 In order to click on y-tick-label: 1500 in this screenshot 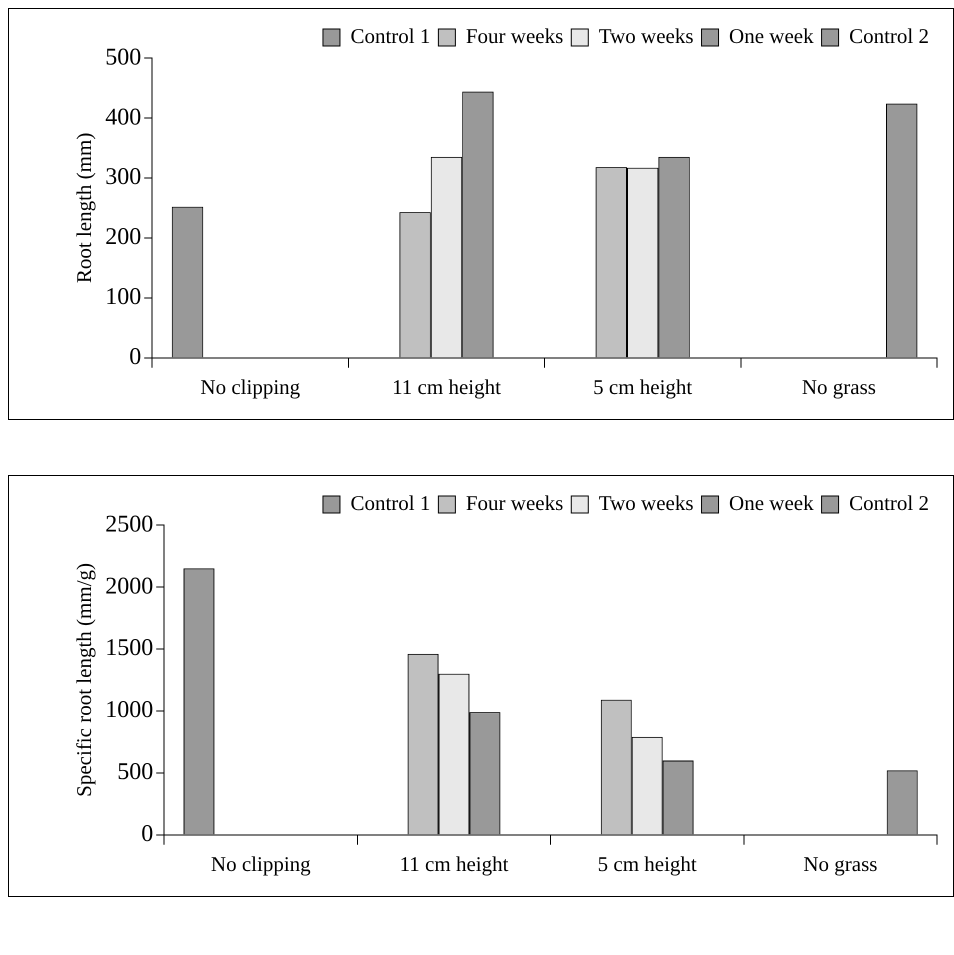, I will do `click(129, 648)`.